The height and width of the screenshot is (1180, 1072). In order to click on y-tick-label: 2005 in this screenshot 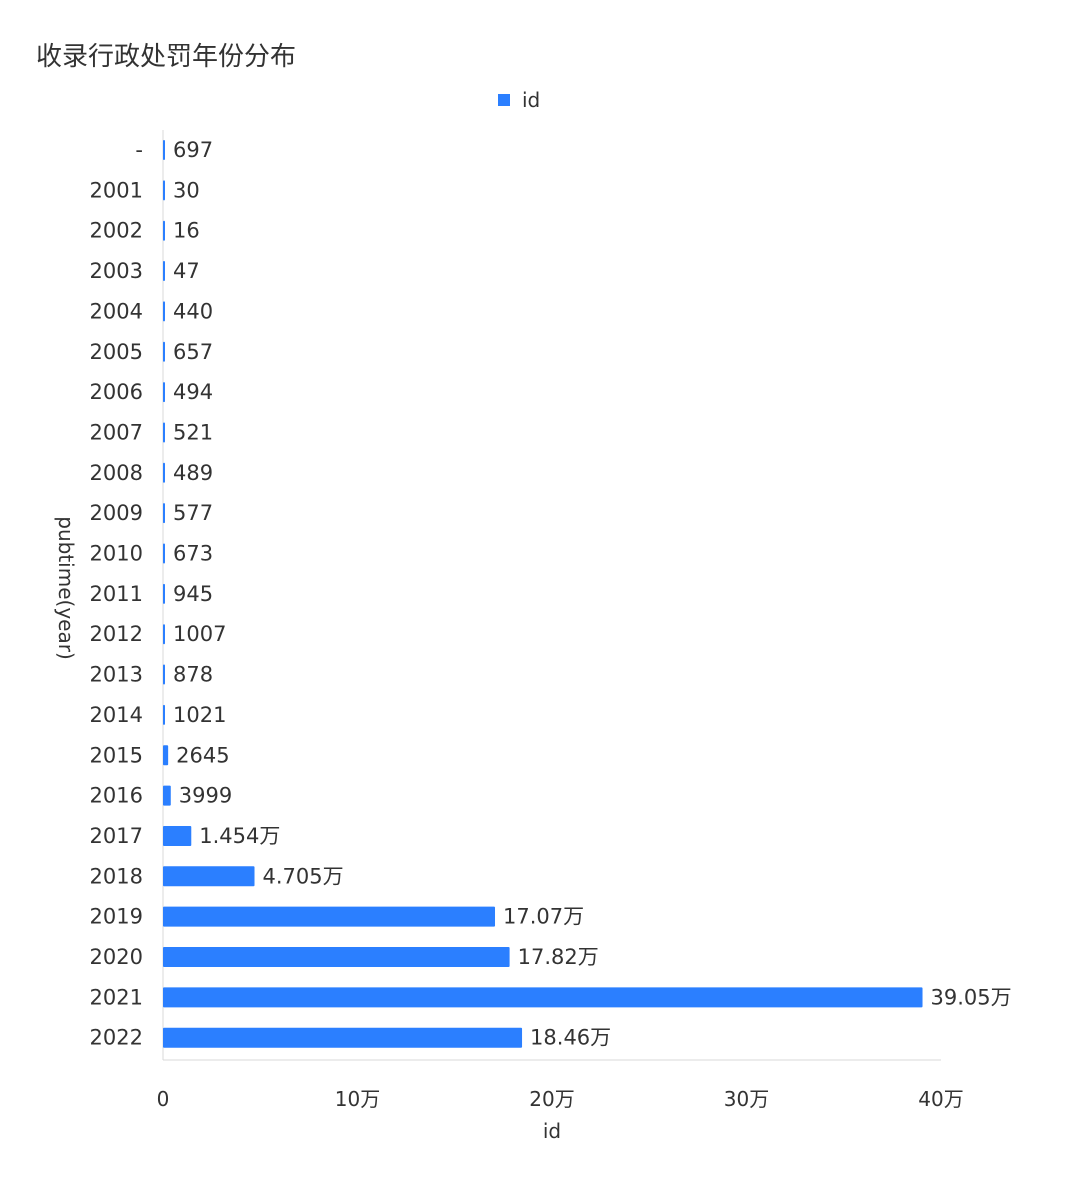, I will do `click(116, 352)`.